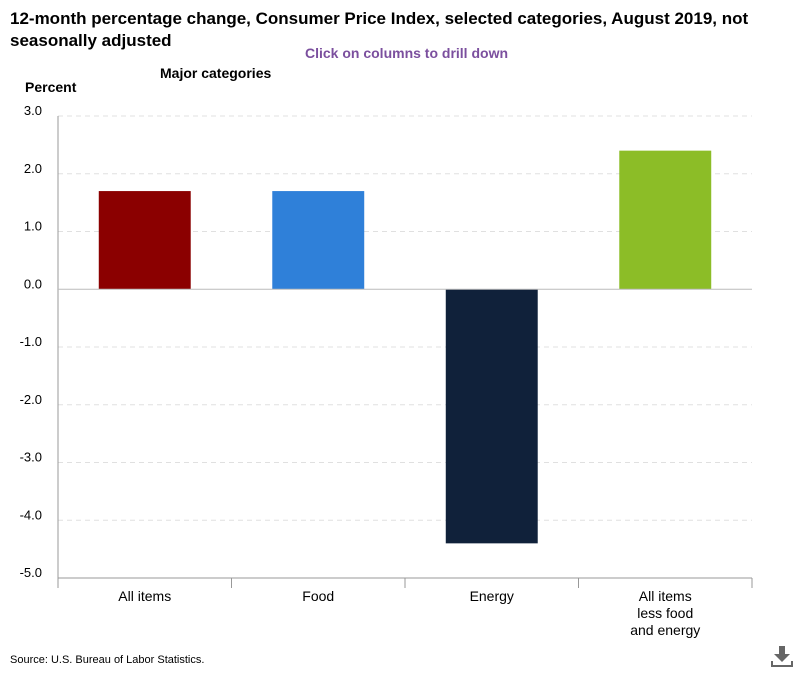 This screenshot has height=673, width=810. I want to click on y-tick-label: -5.0, so click(31, 572).